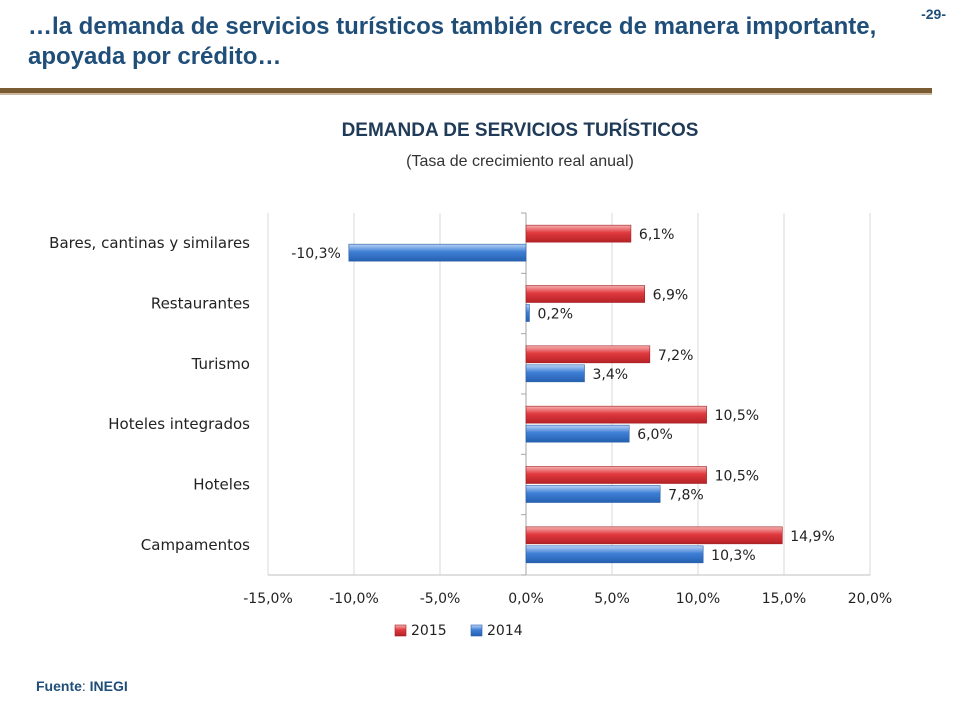 This screenshot has width=960, height=720. Describe the element at coordinates (108, 686) in the screenshot. I see `source-value: INEGI` at that location.